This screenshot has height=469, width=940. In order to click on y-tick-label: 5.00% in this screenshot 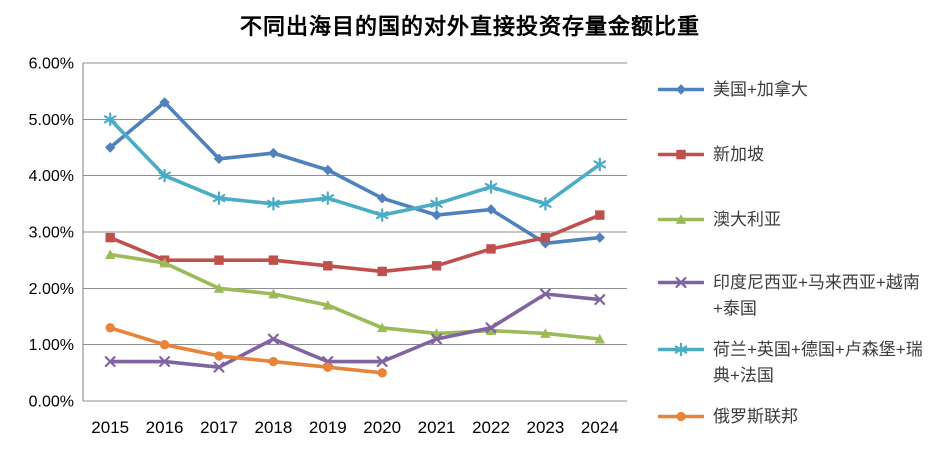, I will do `click(51, 120)`.